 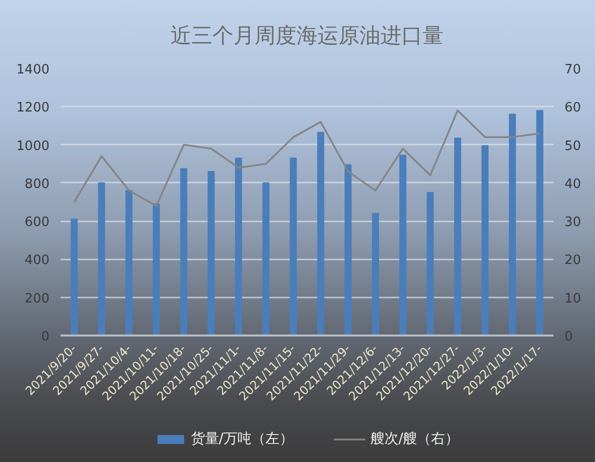 I want to click on legend-label: 货量/万吨（左）, so click(x=242, y=439).